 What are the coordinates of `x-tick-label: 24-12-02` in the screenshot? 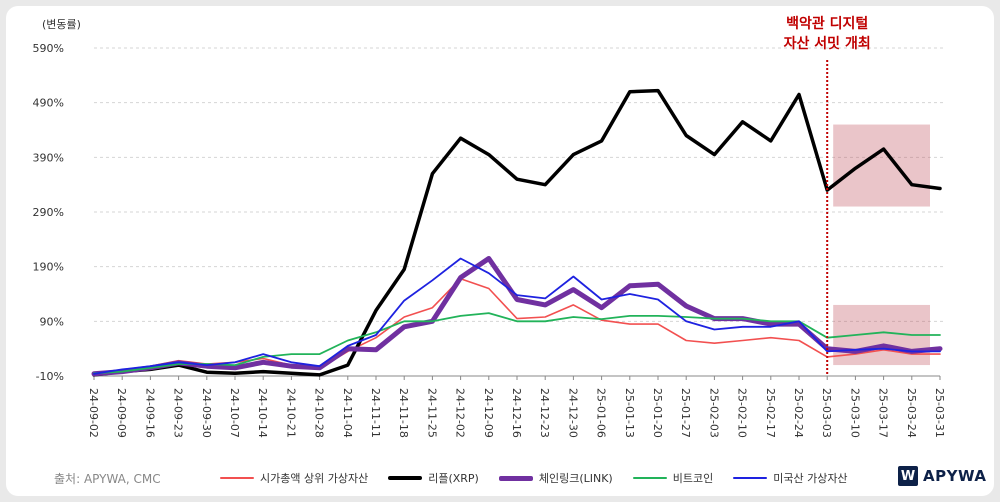 It's located at (460, 413).